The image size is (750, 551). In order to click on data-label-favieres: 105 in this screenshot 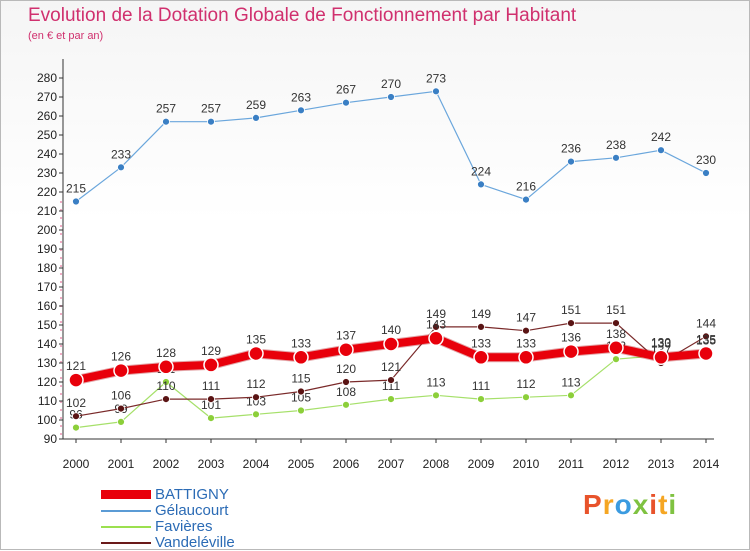, I will do `click(301, 398)`.